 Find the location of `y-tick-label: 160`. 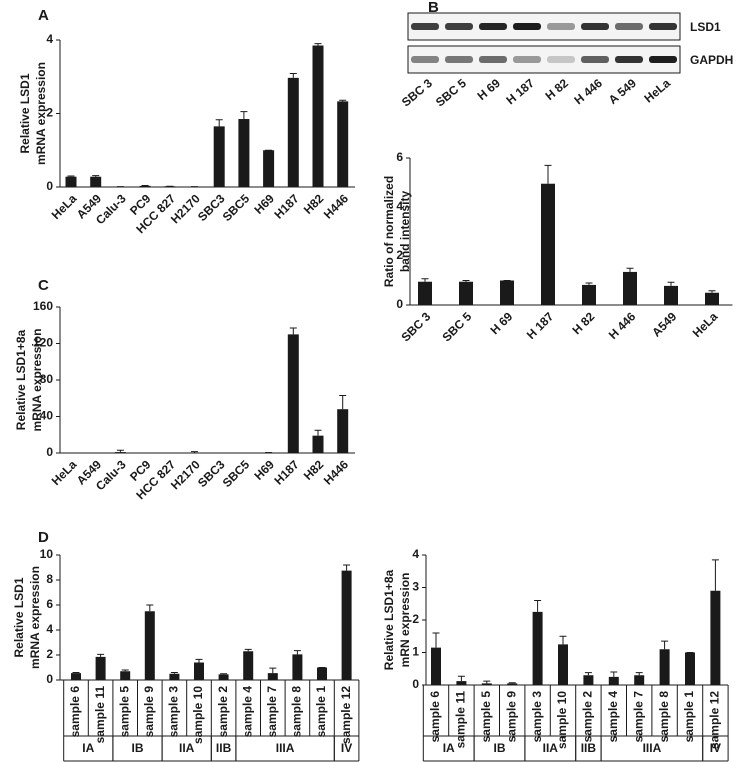

y-tick-label: 160 is located at coordinates (43, 306).